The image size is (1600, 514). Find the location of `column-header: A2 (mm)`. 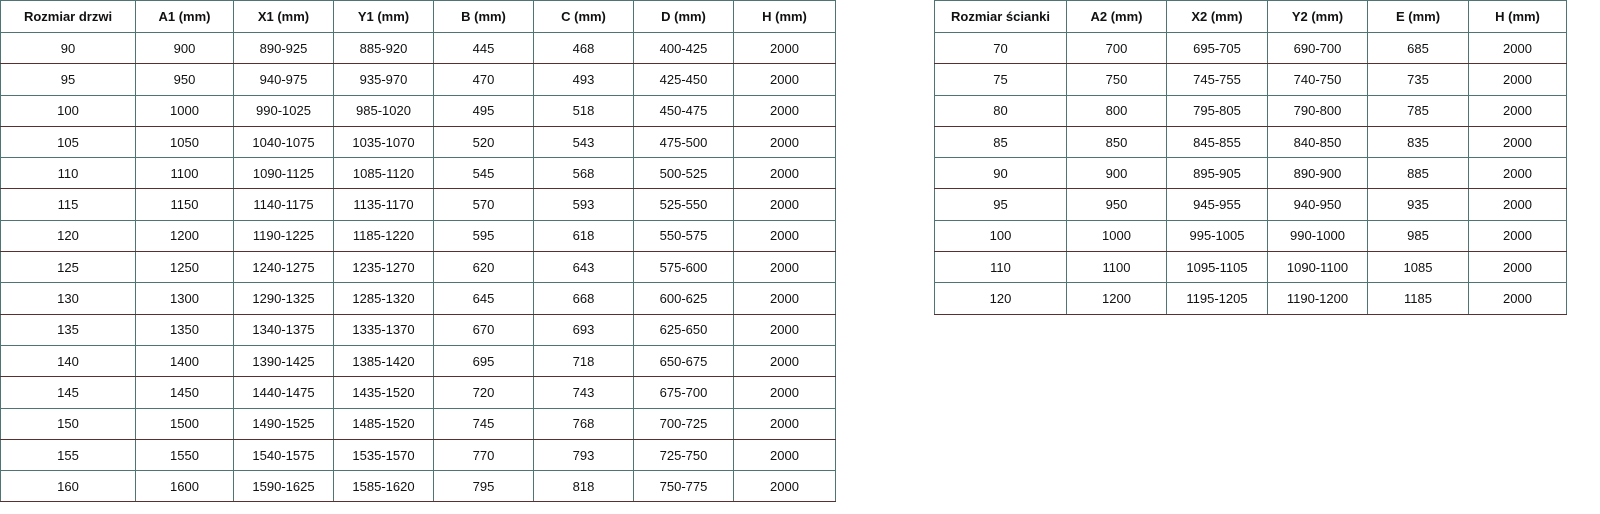

column-header: A2 (mm) is located at coordinates (1116, 16).